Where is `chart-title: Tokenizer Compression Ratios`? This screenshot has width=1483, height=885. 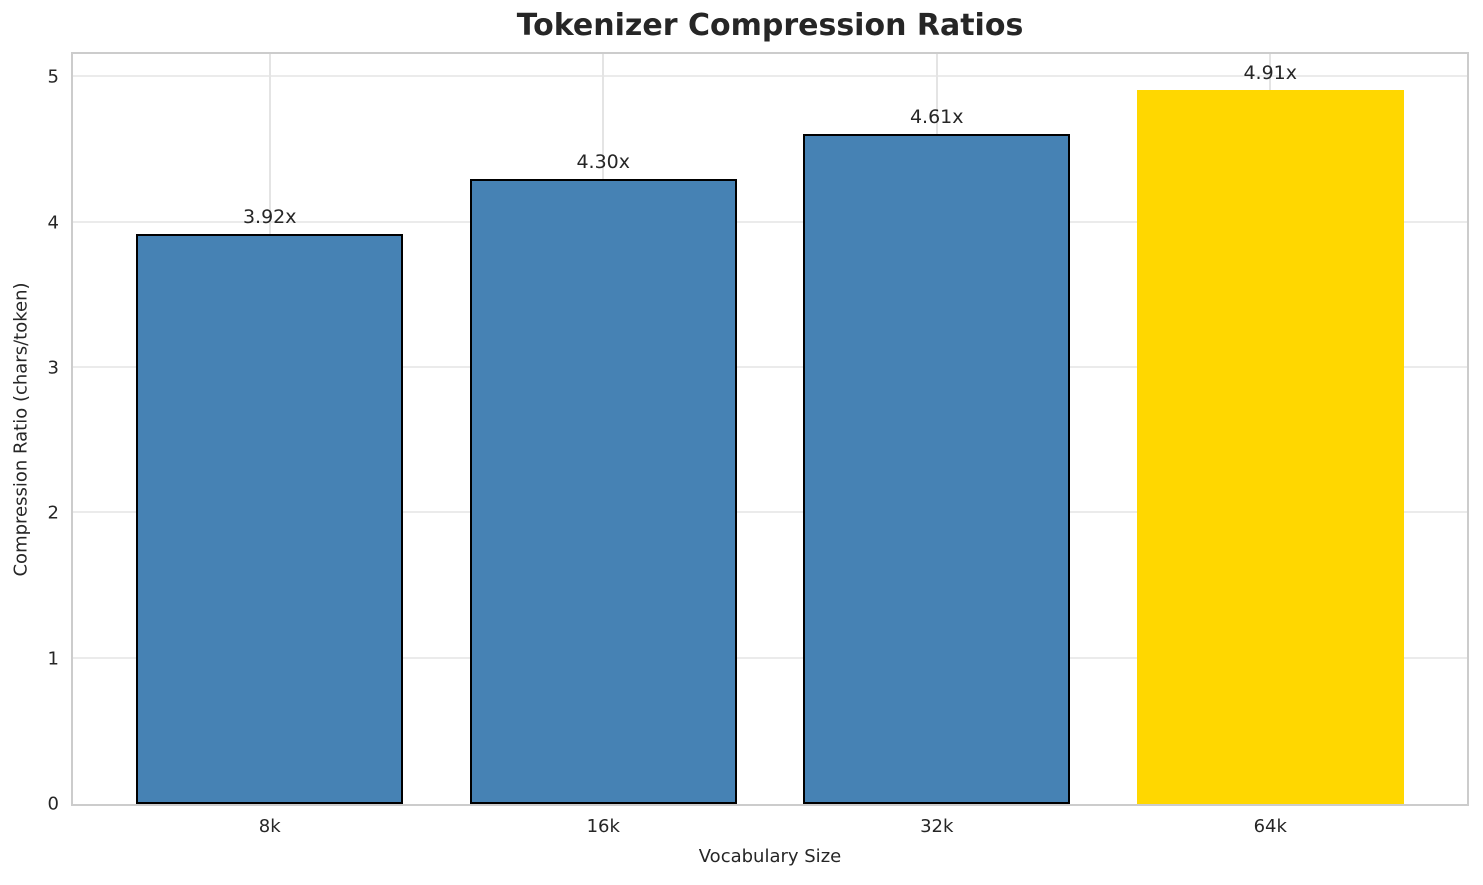
chart-title: Tokenizer Compression Ratios is located at coordinates (770, 25).